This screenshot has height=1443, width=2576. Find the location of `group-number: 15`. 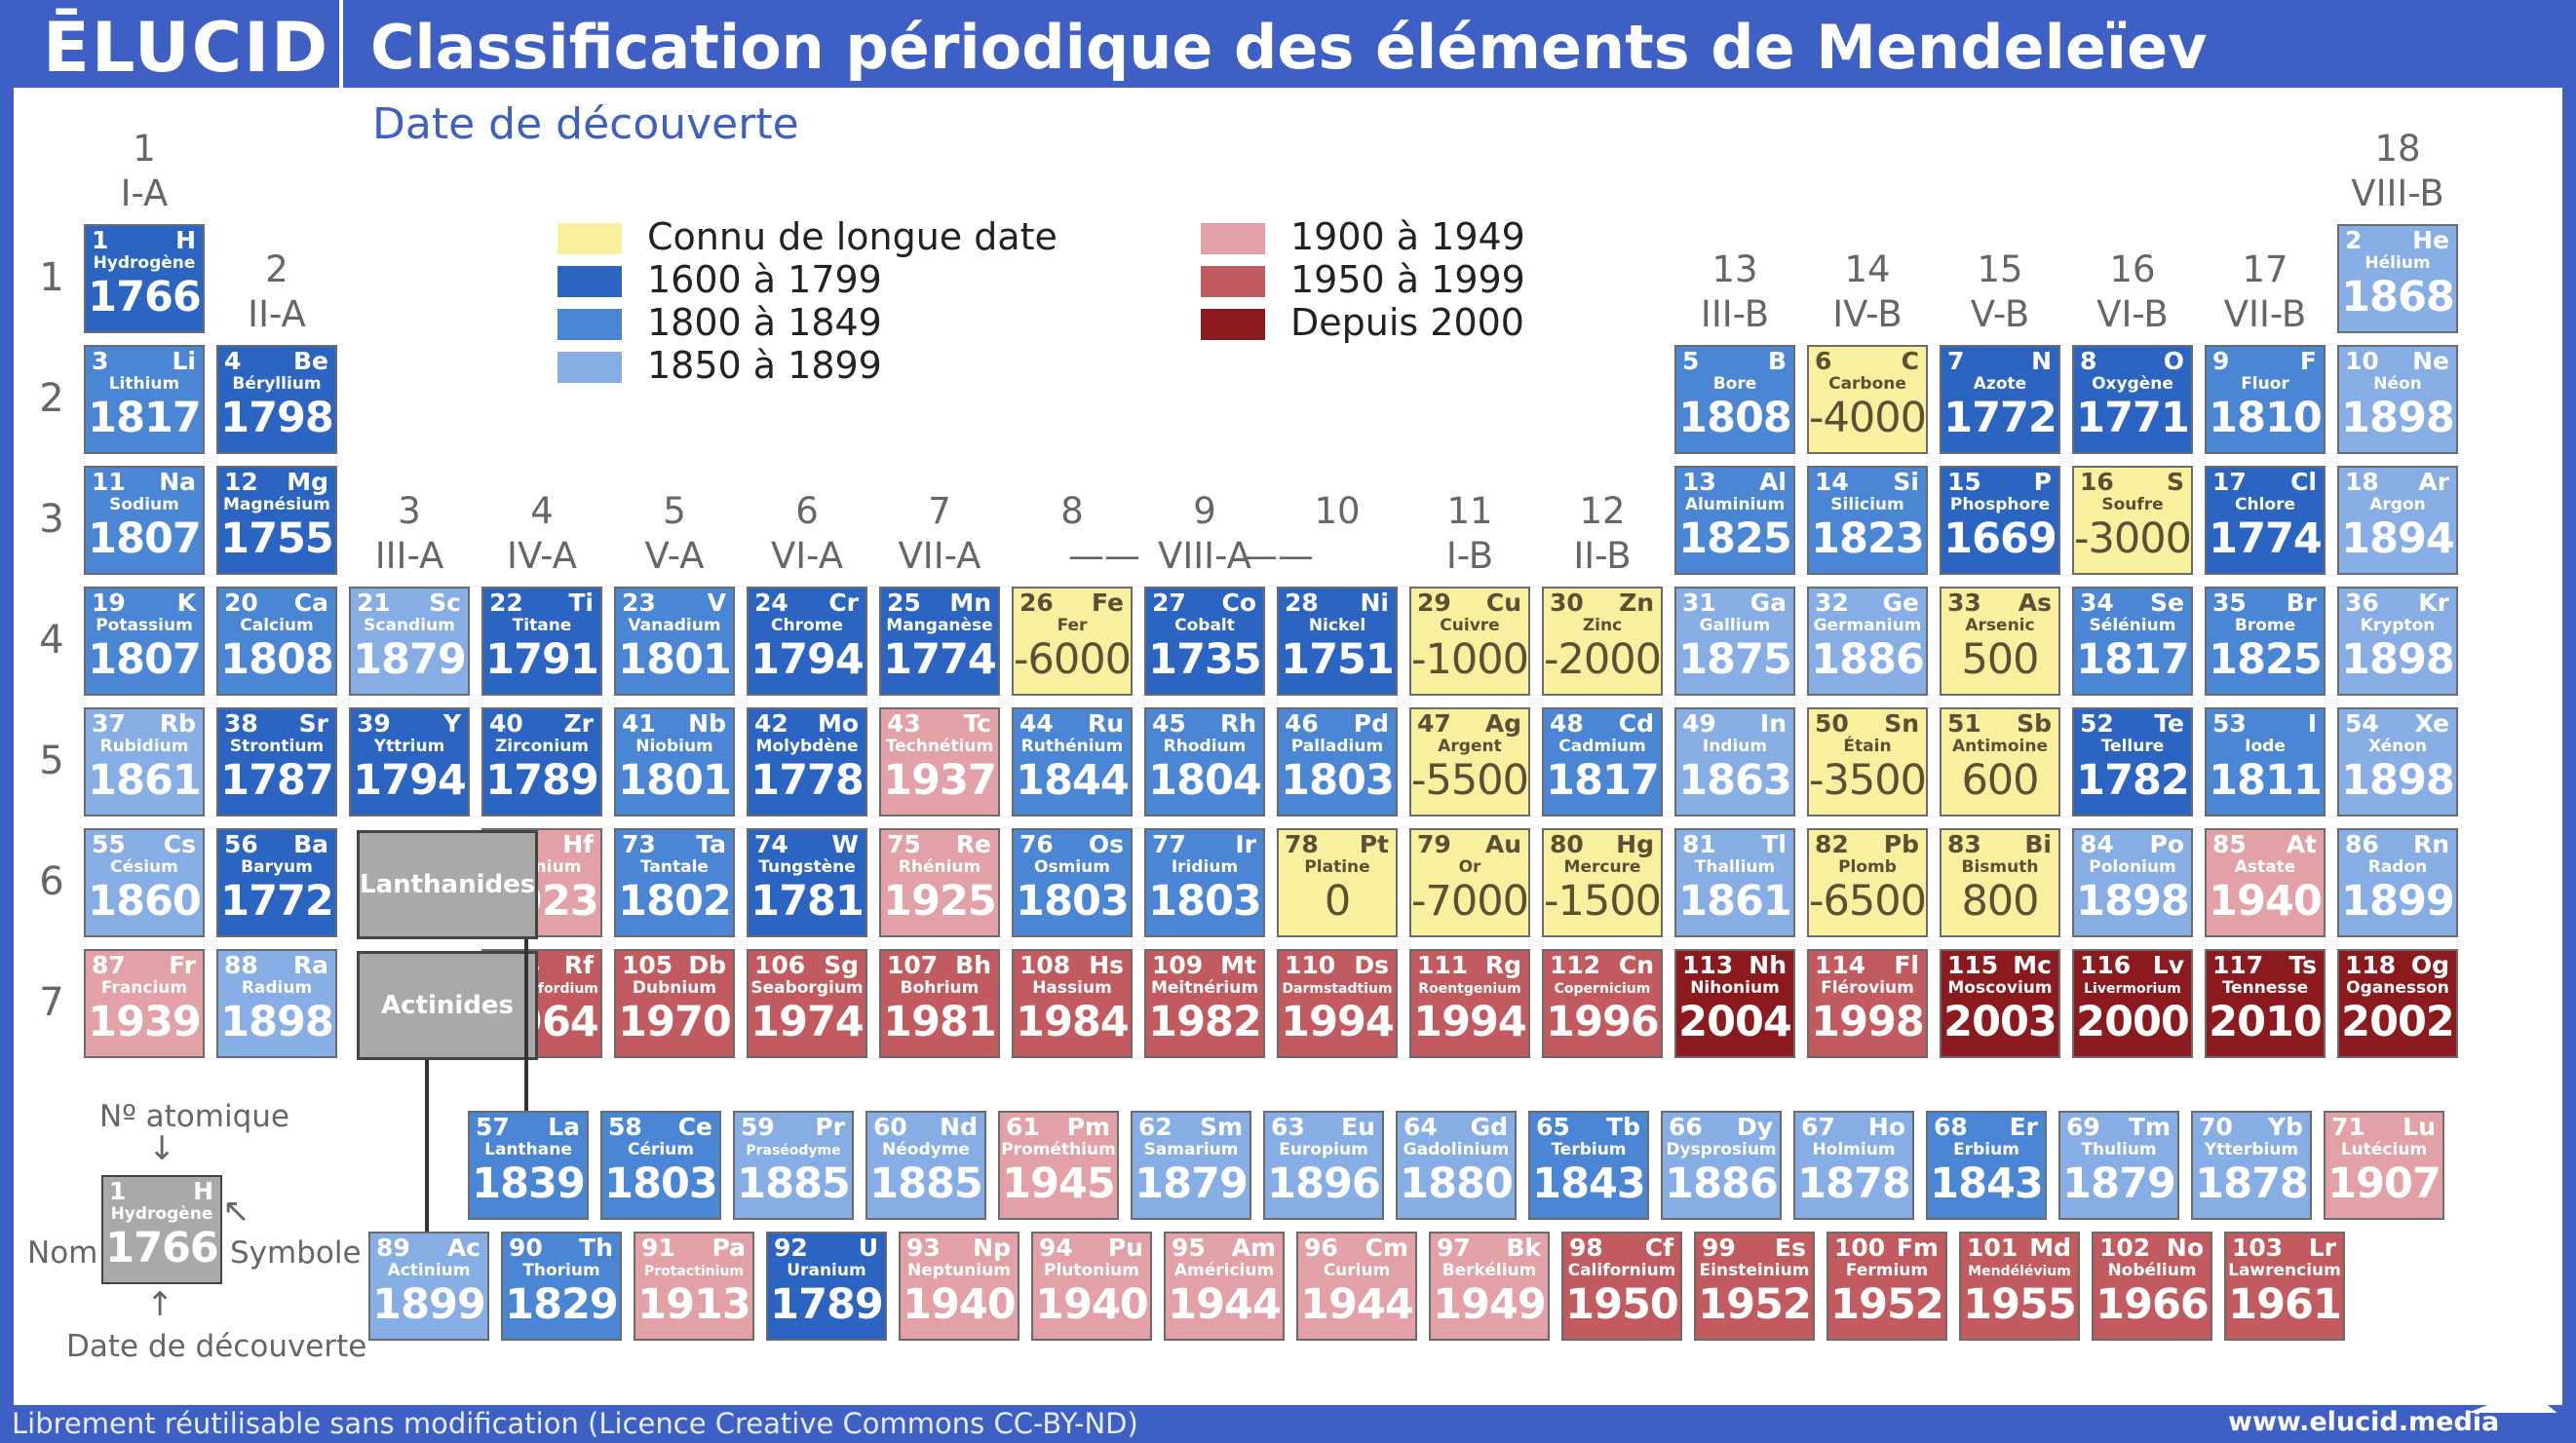

group-number: 15 is located at coordinates (2000, 269).